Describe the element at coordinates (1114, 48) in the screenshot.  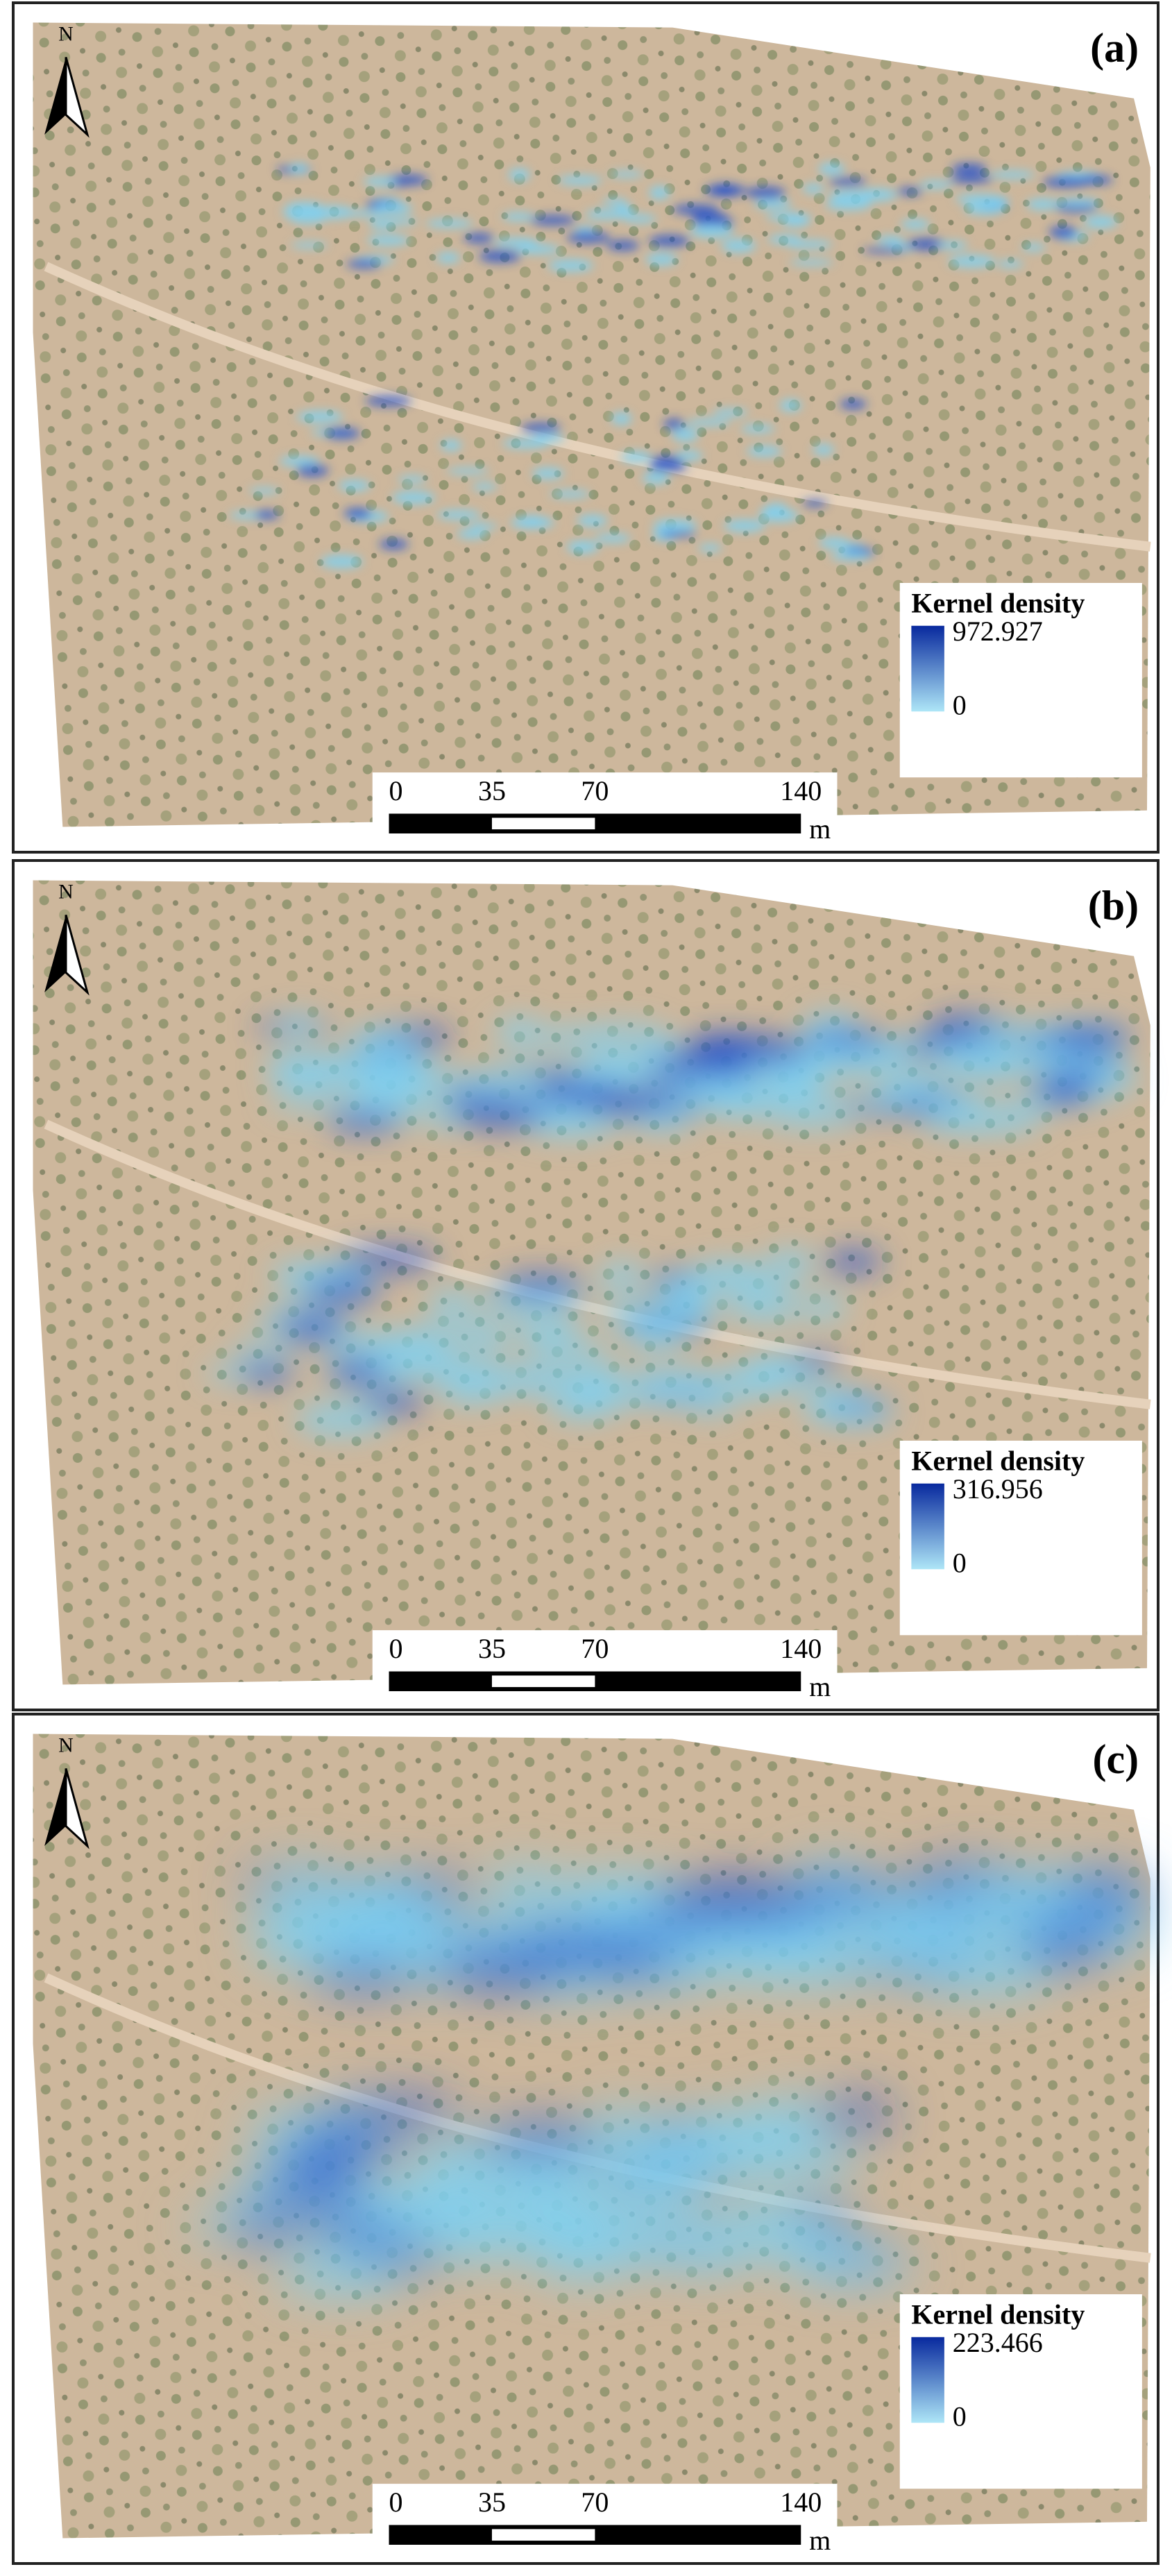
I see `panel-label: (a)` at that location.